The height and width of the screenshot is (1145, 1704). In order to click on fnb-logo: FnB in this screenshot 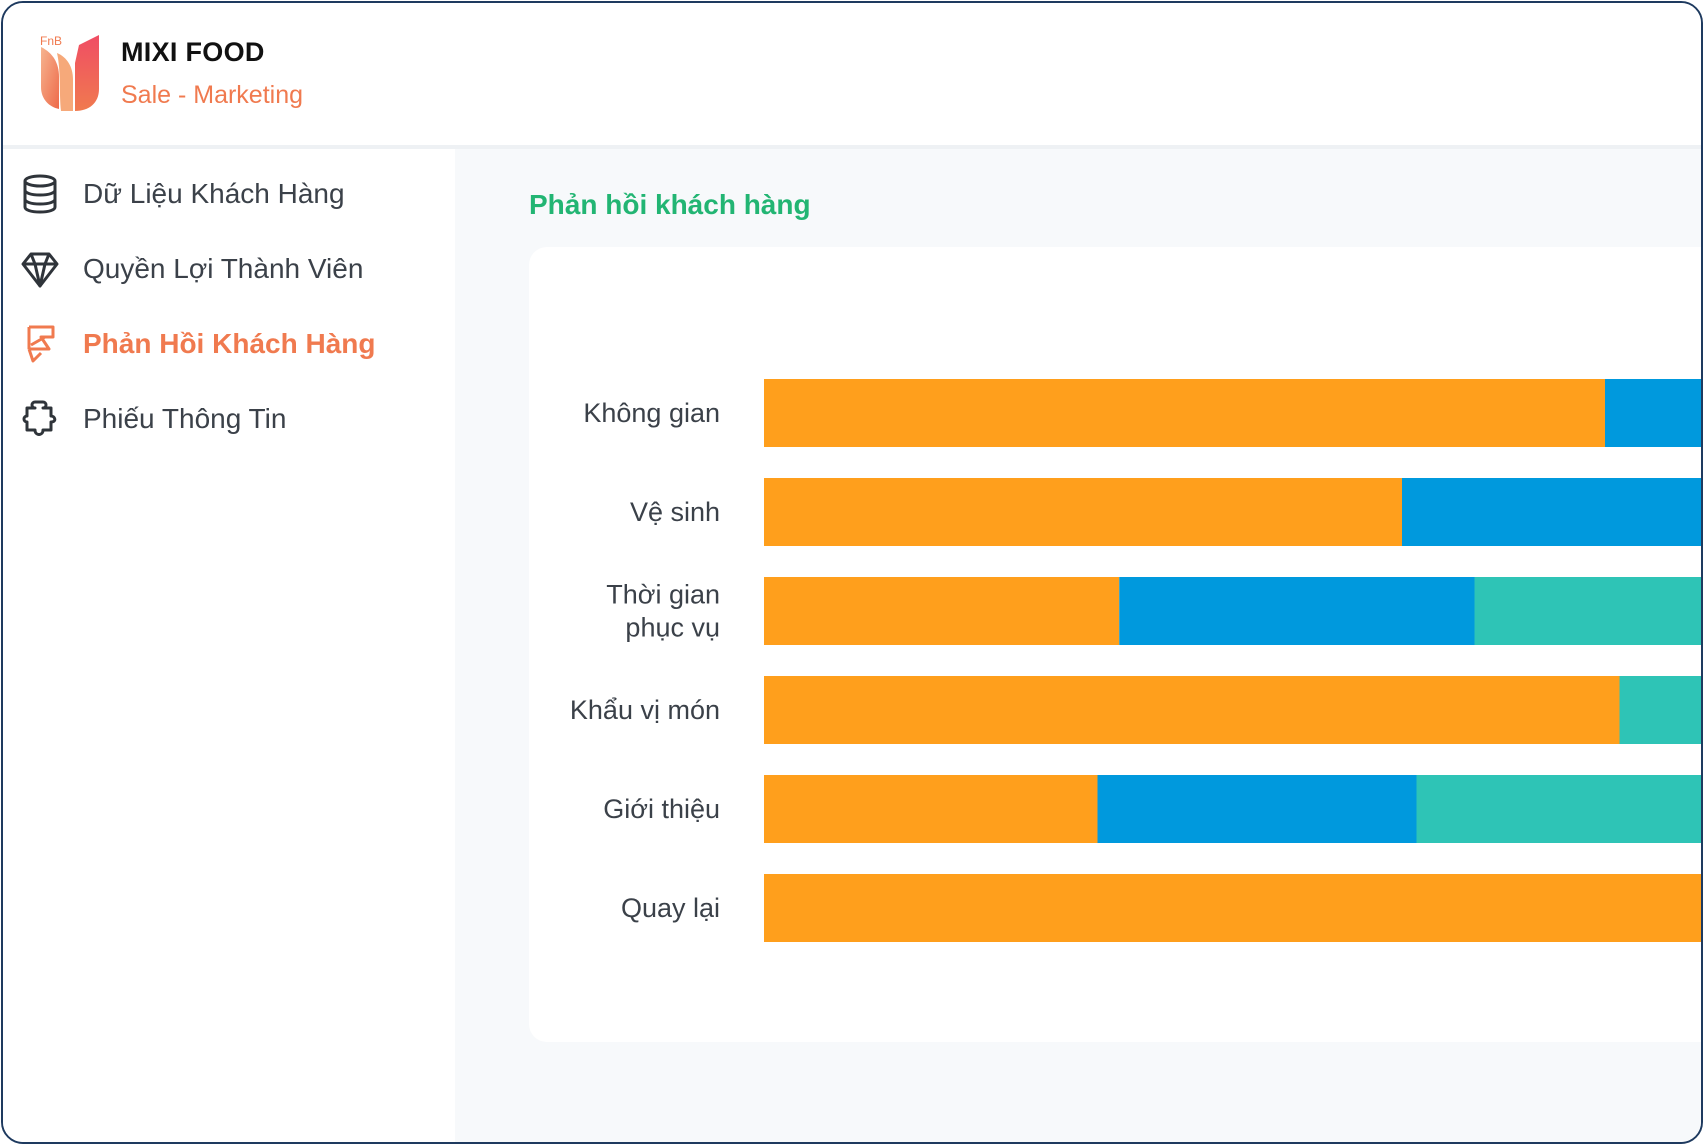, I will do `click(69, 72)`.